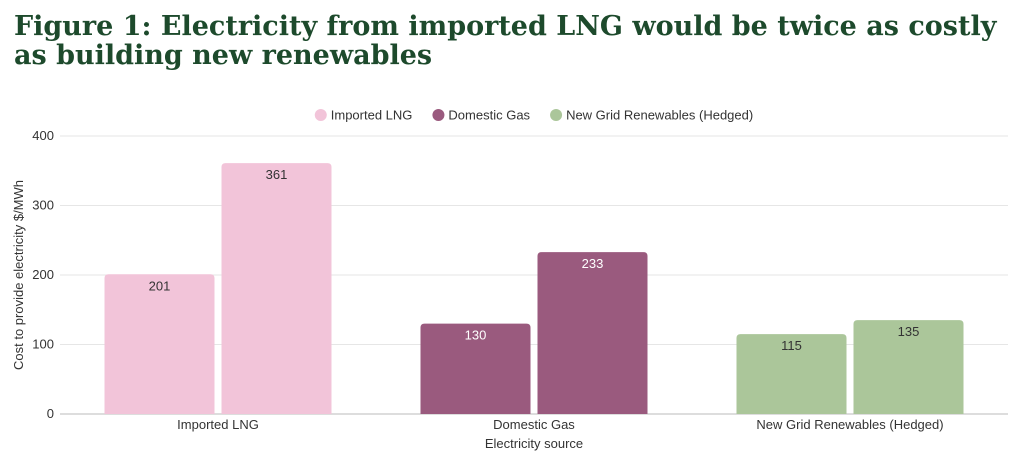 The width and height of the screenshot is (1024, 472). What do you see at coordinates (218, 424) in the screenshot?
I see `x-category-label: Imported LNG` at bounding box center [218, 424].